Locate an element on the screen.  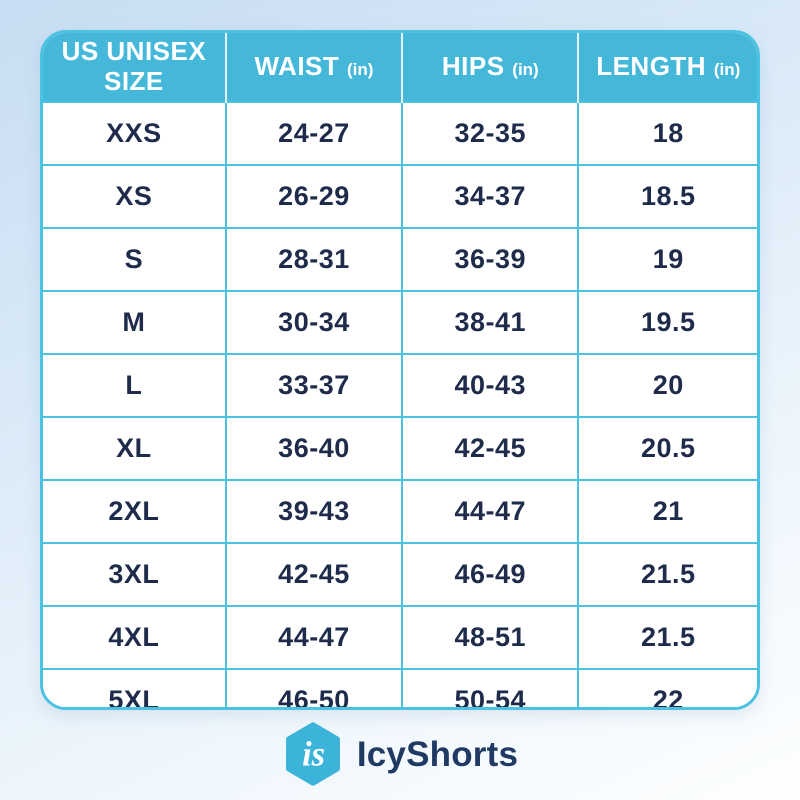
header-label: WAIST is located at coordinates (297, 66).